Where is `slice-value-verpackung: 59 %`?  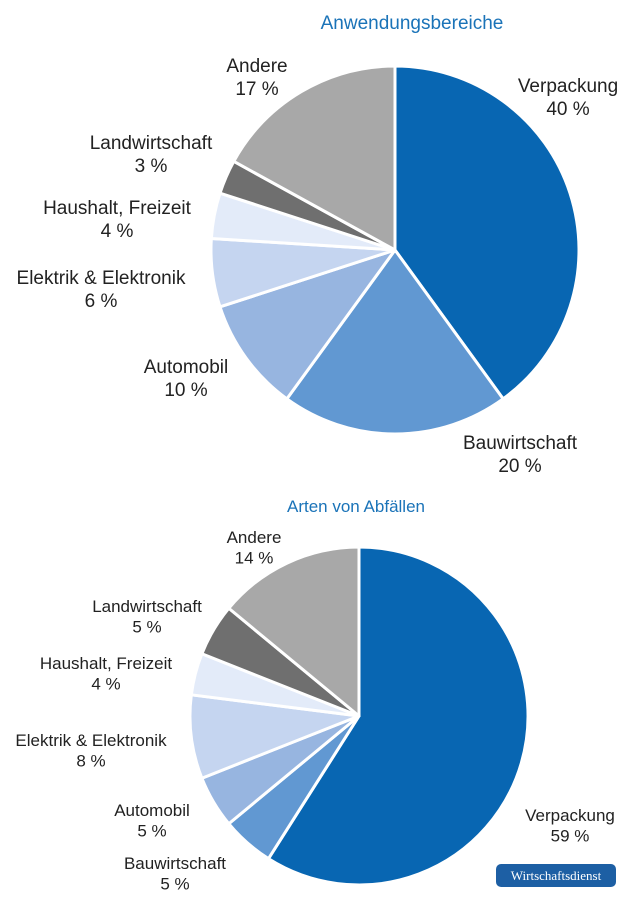 slice-value-verpackung: 59 % is located at coordinates (570, 835).